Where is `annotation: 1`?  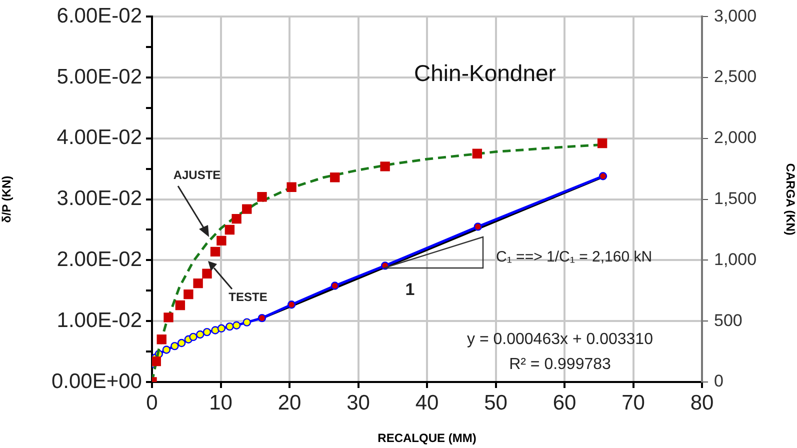 annotation: 1 is located at coordinates (410, 290).